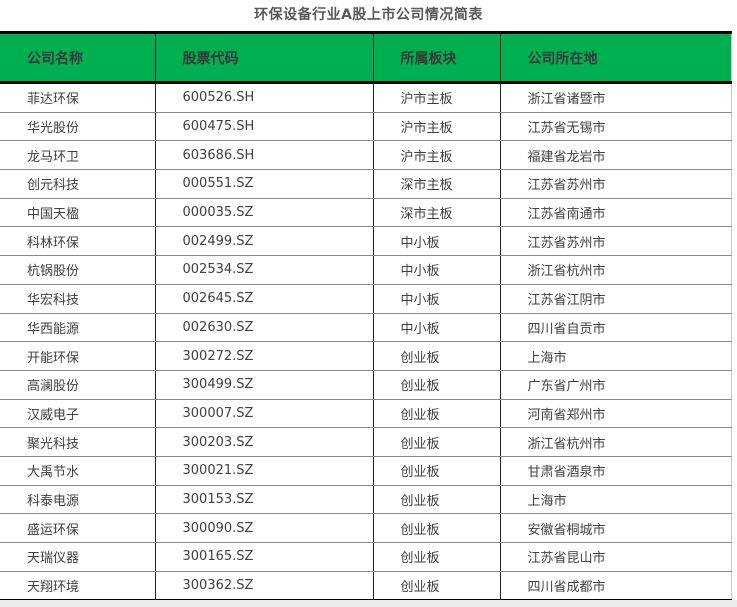 The image size is (737, 607). What do you see at coordinates (263, 500) in the screenshot?
I see `cell-stock-code: 300153.SZ` at bounding box center [263, 500].